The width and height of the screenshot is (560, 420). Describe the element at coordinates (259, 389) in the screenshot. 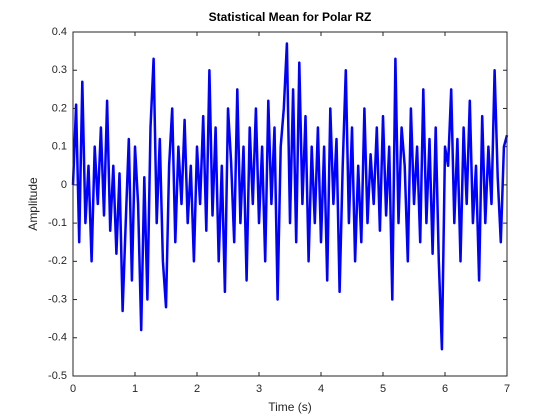

I see `x-tick-label: 3` at that location.